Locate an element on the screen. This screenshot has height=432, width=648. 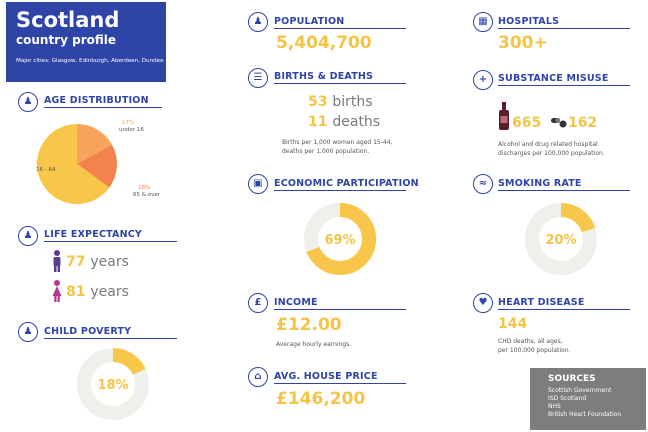
smoking-arc is located at coordinates (561, 239).